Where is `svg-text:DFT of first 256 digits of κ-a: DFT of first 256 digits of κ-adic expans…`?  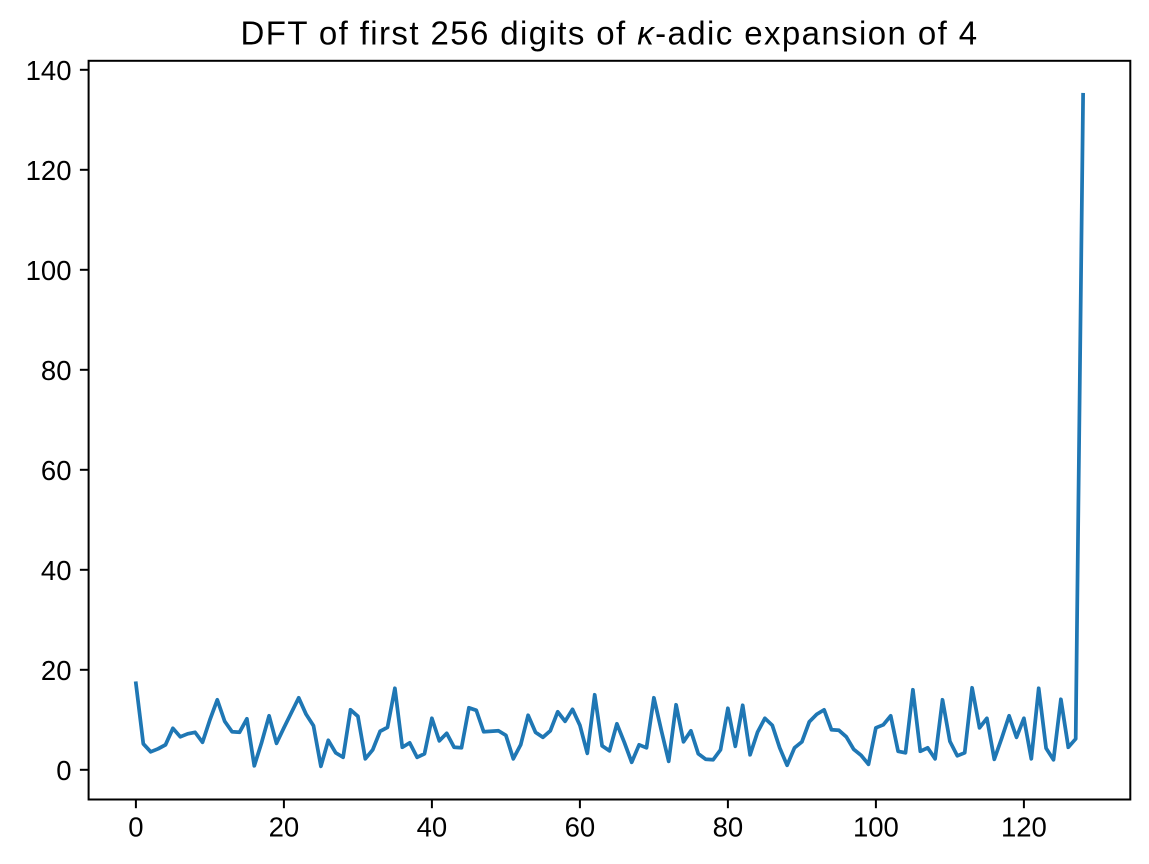 svg-text:DFT of first 256 digits of κ-a: DFT of first 256 digits of κ-adic expans… is located at coordinates (610, 32).